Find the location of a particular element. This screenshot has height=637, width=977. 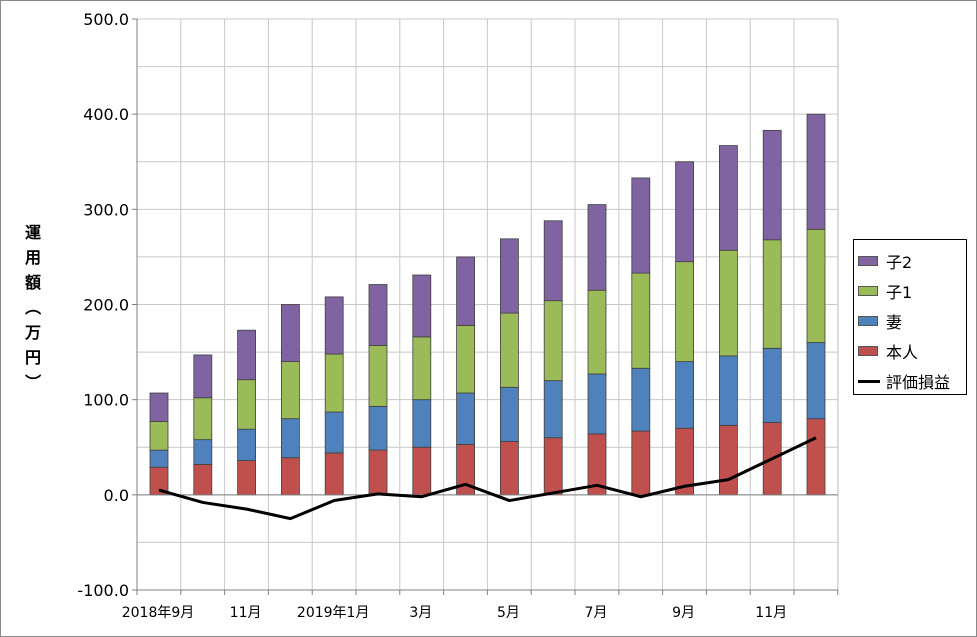

legend-label-self: 本人 is located at coordinates (902, 352).